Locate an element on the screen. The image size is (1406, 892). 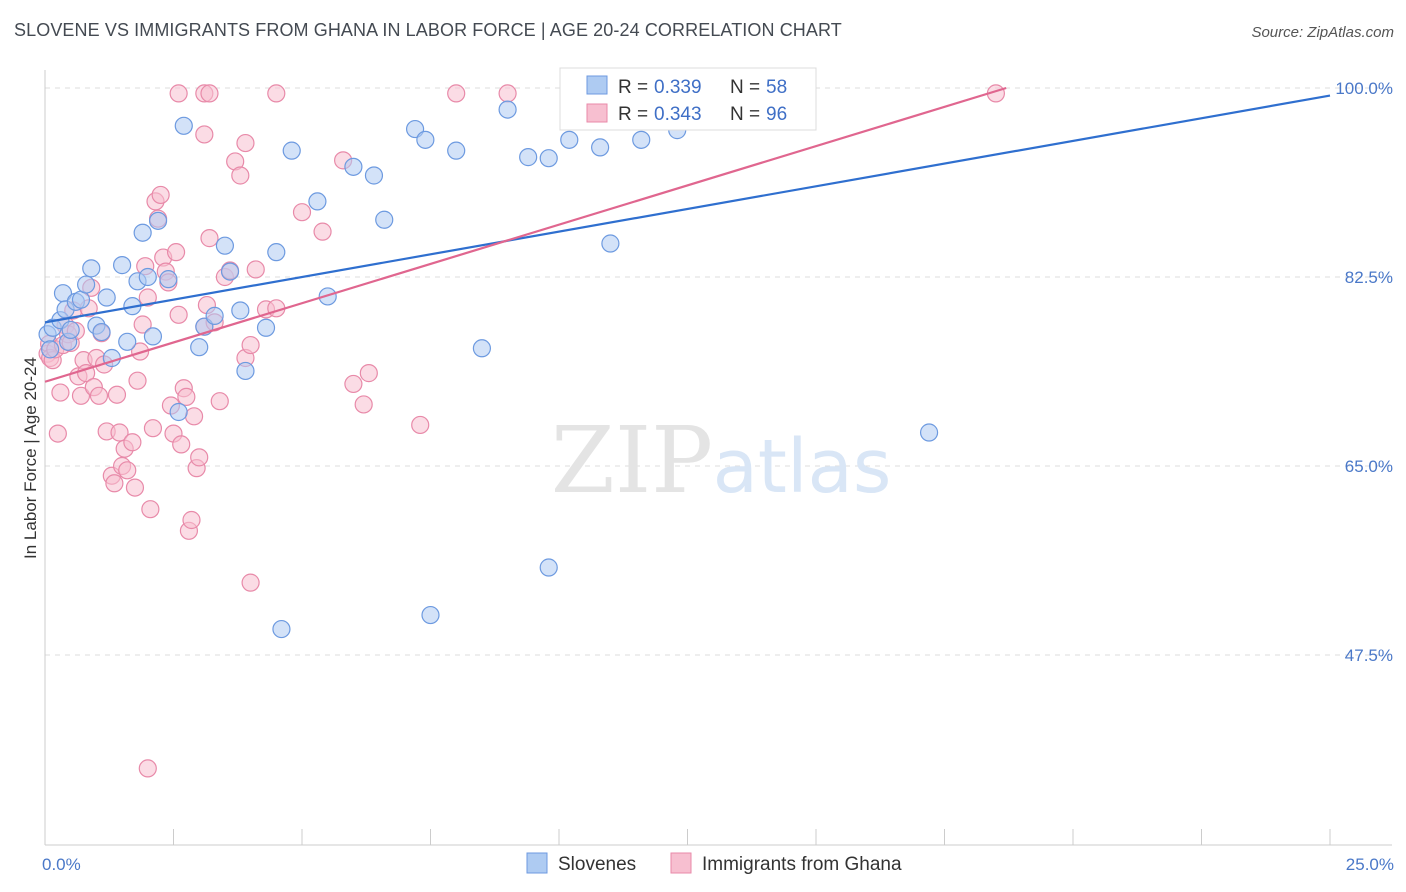
watermark: ZIP atlas is located at coordinates (721, 460).